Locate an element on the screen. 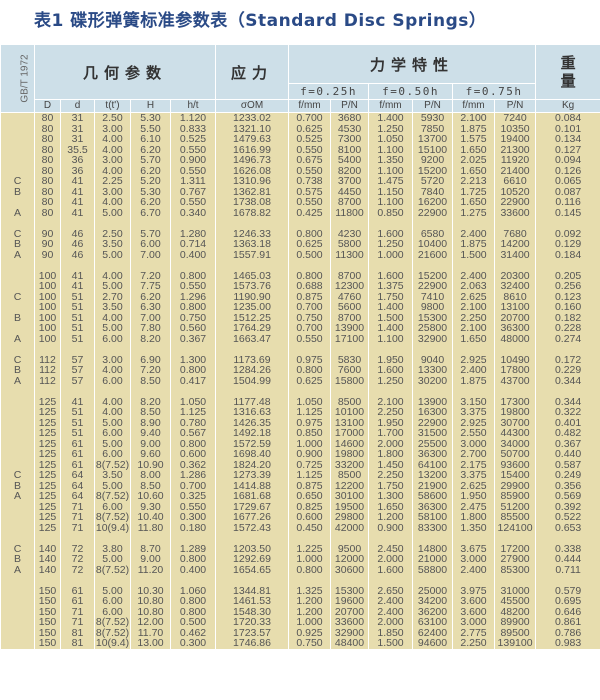 Image resolution: width=600 pixels, height=700 pixels. cell-p-025: 8200 is located at coordinates (350, 170).